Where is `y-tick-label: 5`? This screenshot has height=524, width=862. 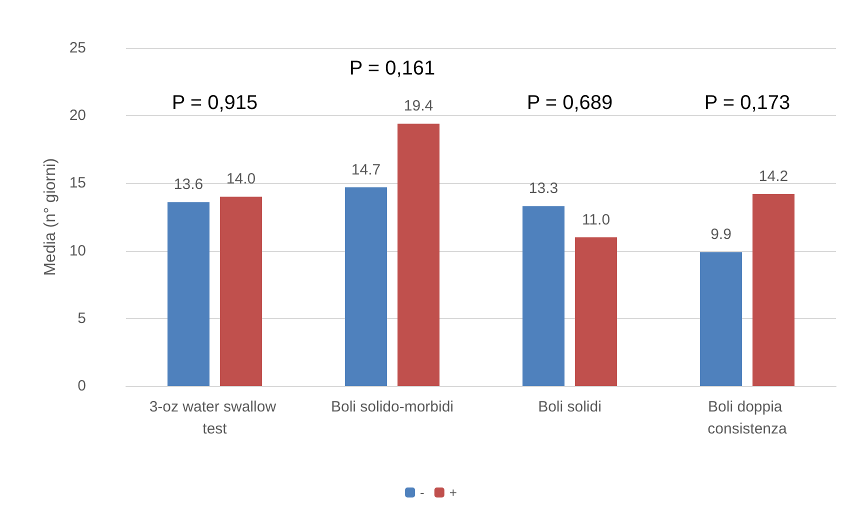 y-tick-label: 5 is located at coordinates (82, 318).